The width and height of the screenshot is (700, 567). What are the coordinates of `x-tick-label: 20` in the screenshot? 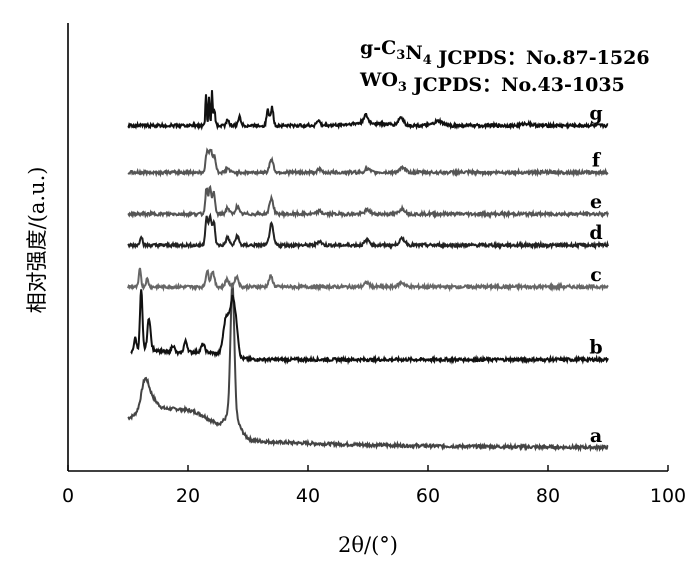 It's located at (188, 496).